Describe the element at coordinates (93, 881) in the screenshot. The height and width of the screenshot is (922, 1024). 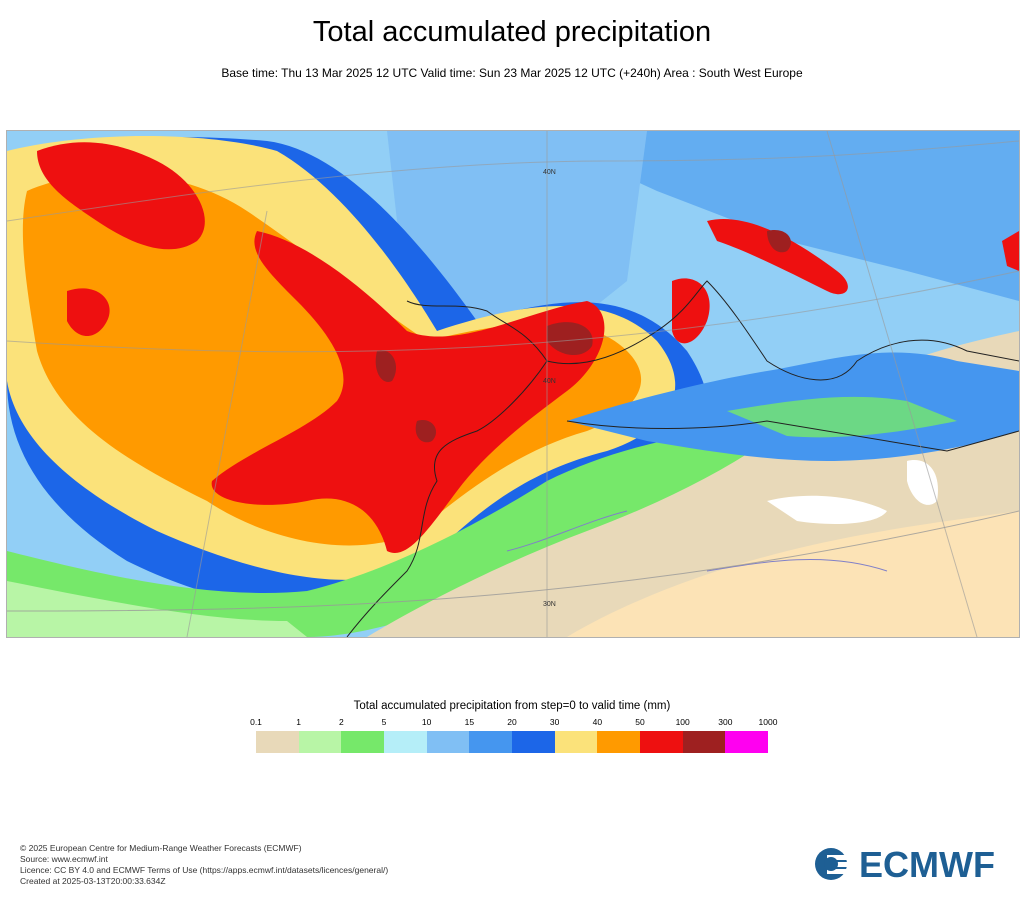
I see `footer-created: Created at 2025-03-13T20:00:33.634Z` at that location.